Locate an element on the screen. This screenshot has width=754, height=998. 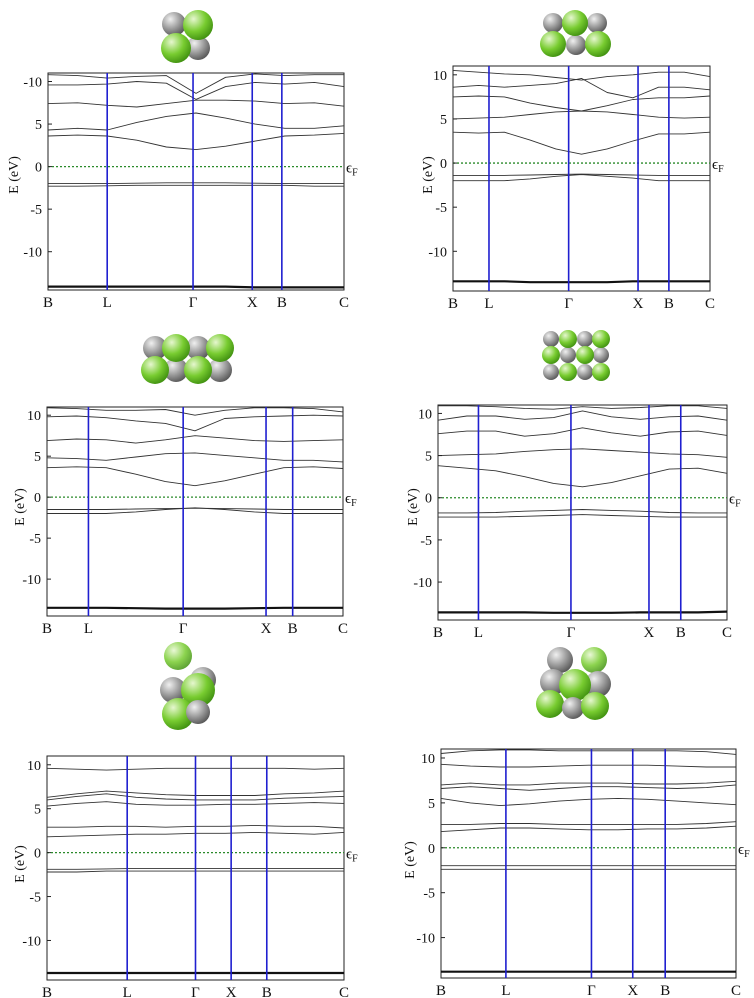
panel-5: 10 5 0 -5 -10 B L Γ X B C E (eV) ϵF is located at coordinates (185, 876).